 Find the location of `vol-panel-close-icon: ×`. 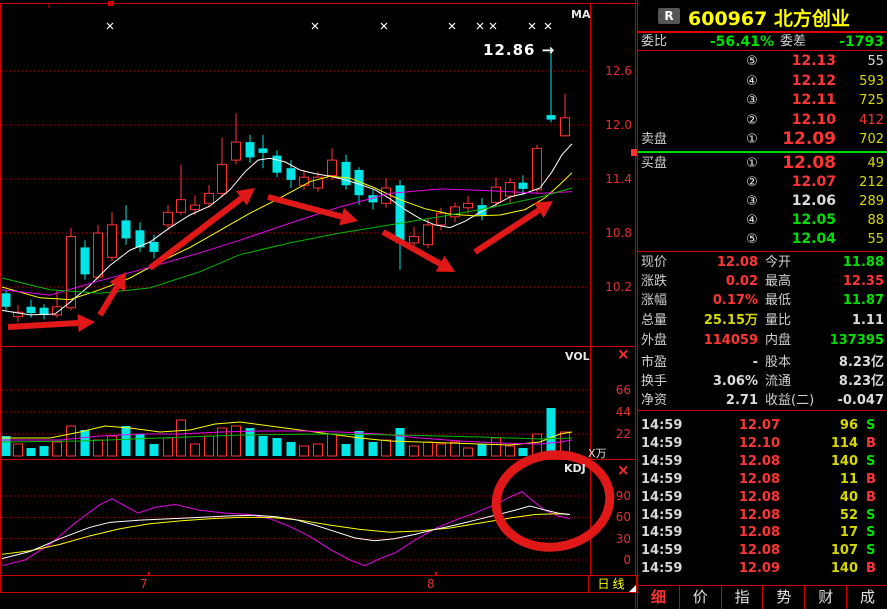

vol-panel-close-icon: × is located at coordinates (623, 354).